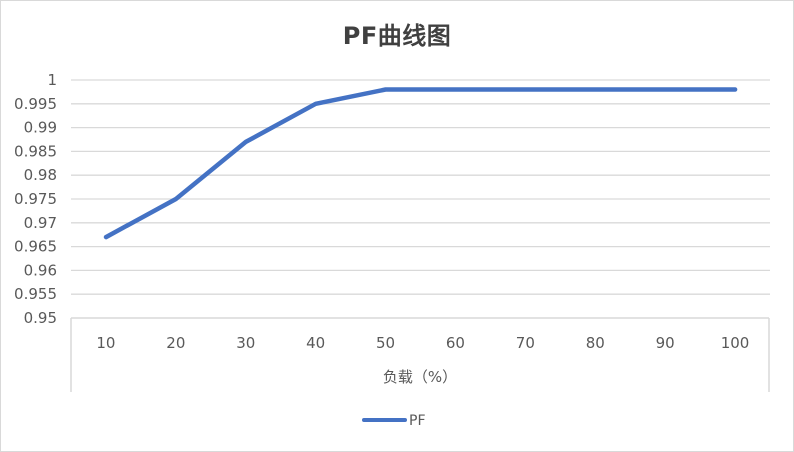 Image resolution: width=794 pixels, height=452 pixels. I want to click on y-tick-label: 0.96, so click(40, 270).